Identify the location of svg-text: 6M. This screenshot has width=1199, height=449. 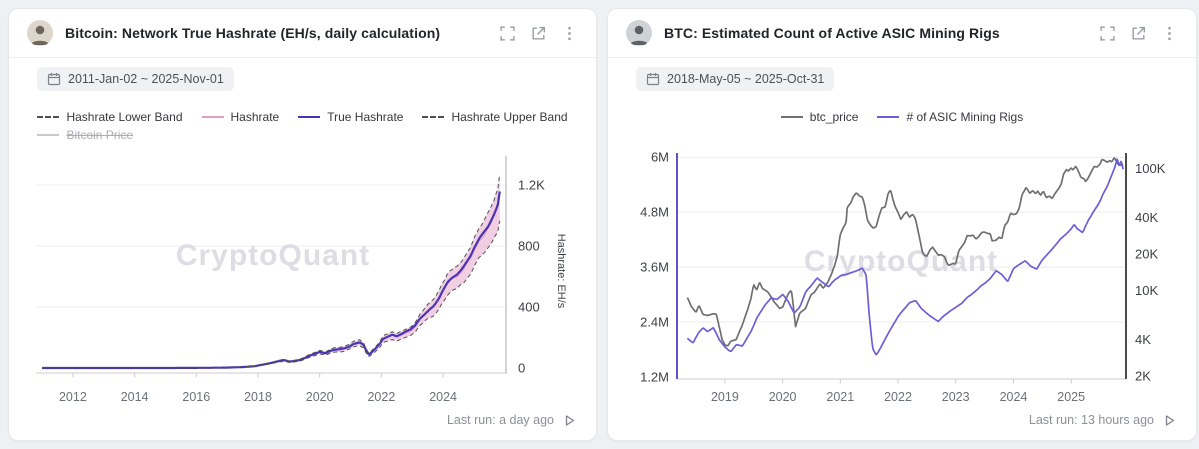
(660, 157).